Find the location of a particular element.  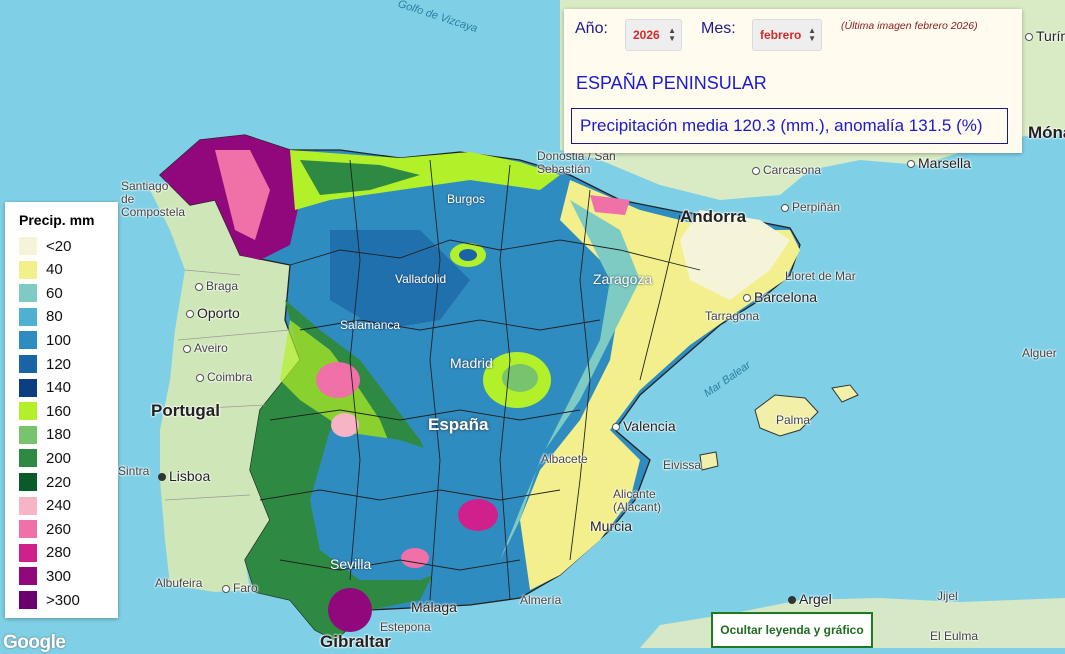

label-lisboa: Lisboa is located at coordinates (184, 476).